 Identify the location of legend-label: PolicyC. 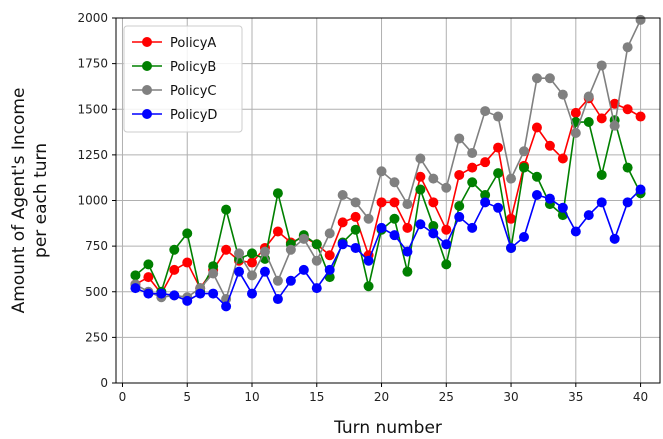
(193, 91).